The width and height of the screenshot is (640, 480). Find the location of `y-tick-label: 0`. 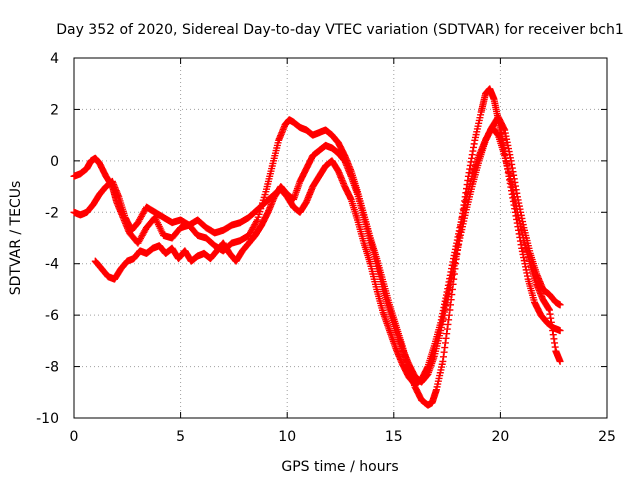

y-tick-label: 0 is located at coordinates (54, 162).